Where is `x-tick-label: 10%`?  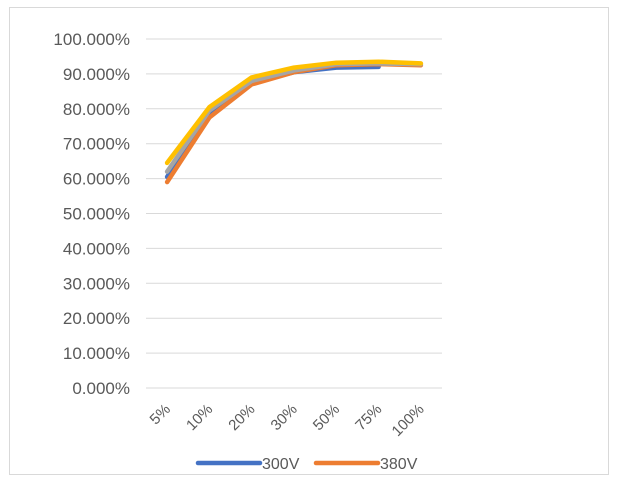 x-tick-label: 10% is located at coordinates (199, 417).